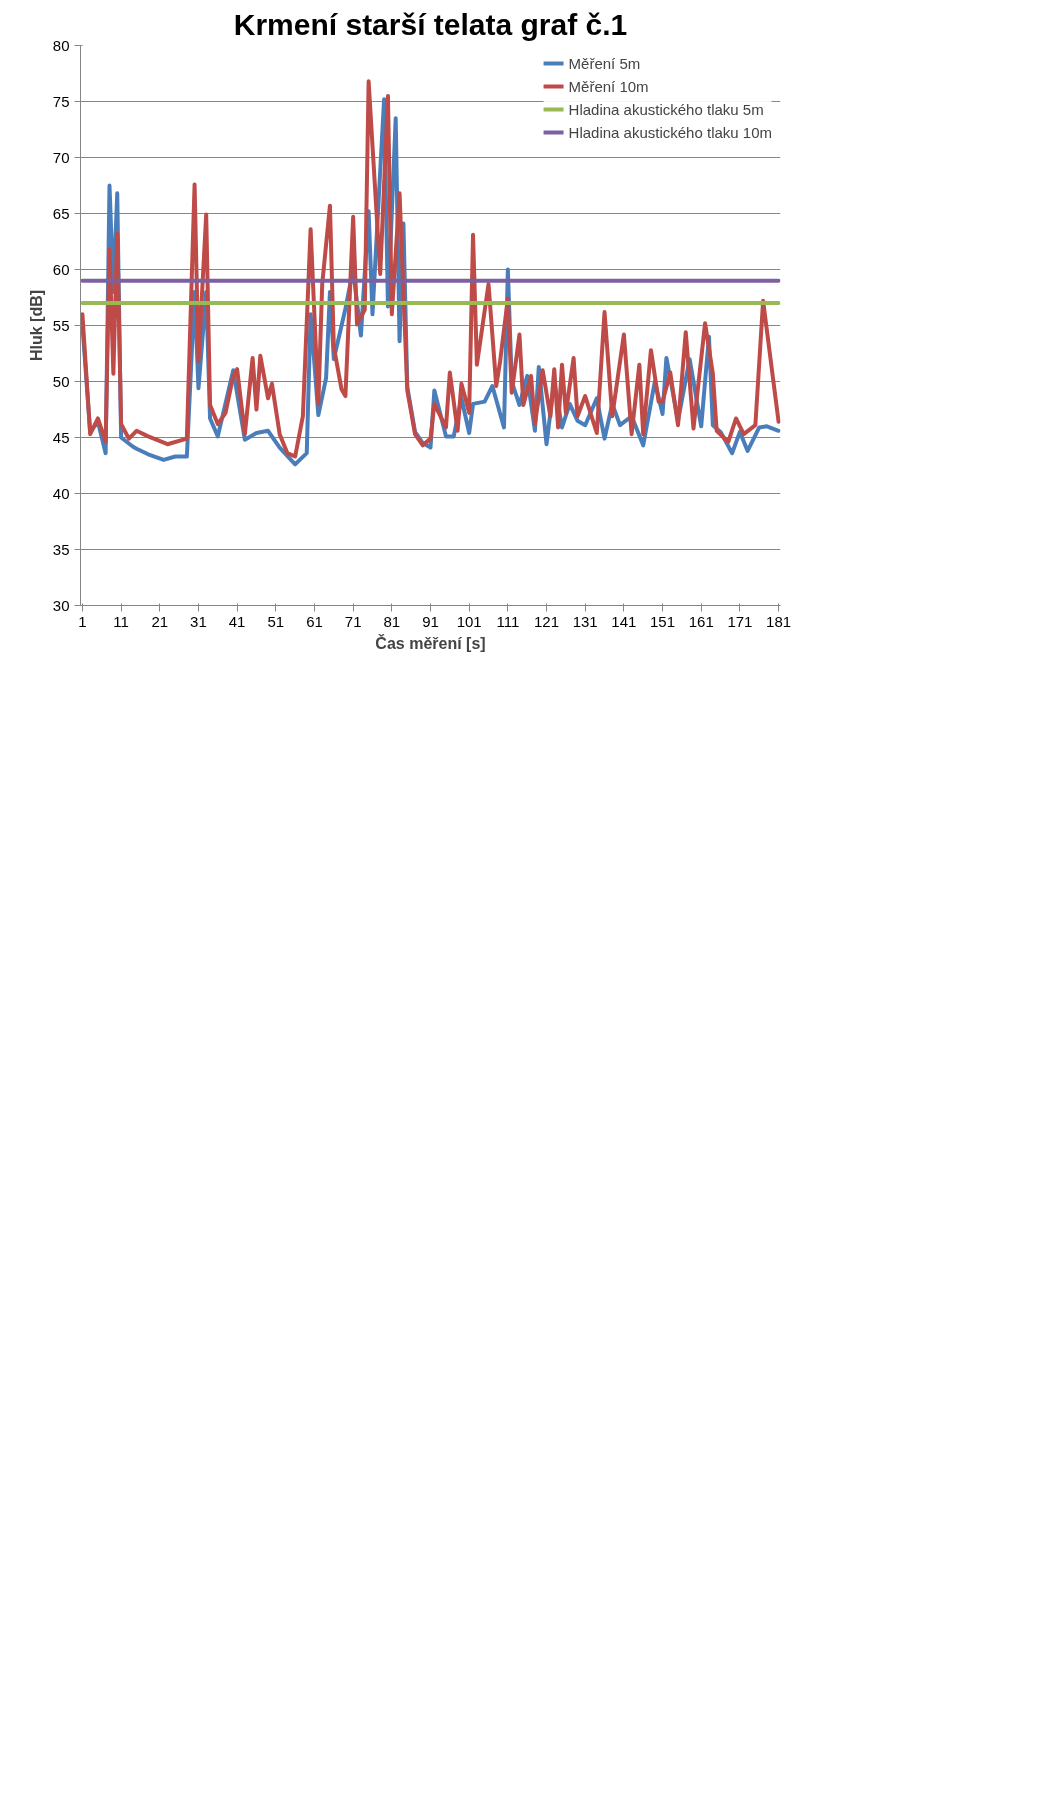  What do you see at coordinates (779, 621) in the screenshot?
I see `x-tick-label: 181` at bounding box center [779, 621].